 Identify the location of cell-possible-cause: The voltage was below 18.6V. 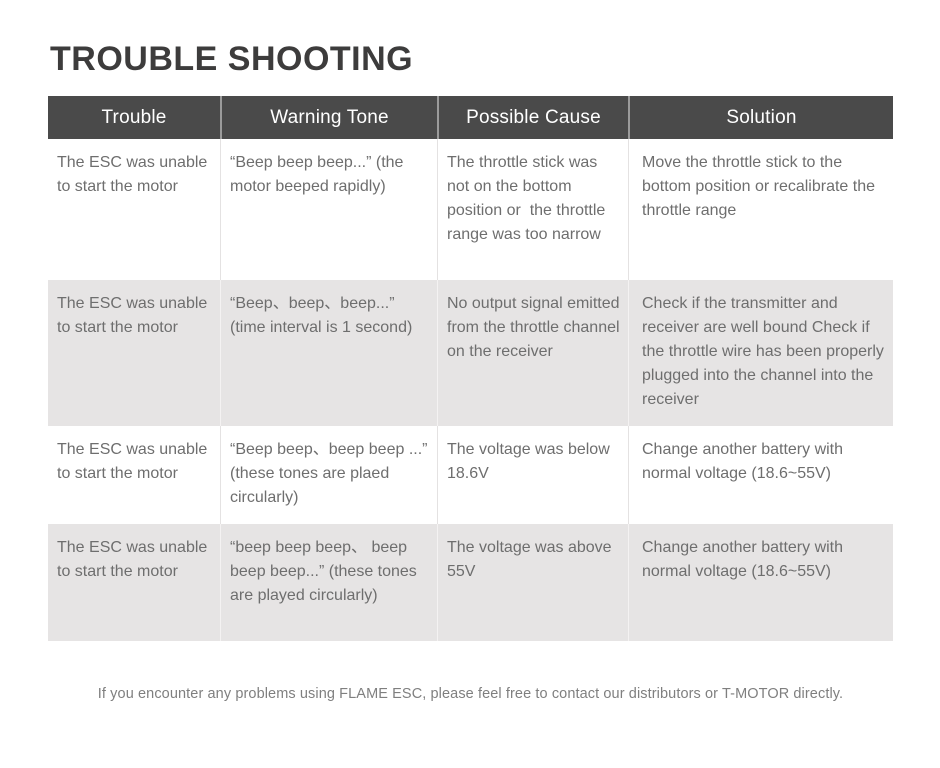
(532, 475).